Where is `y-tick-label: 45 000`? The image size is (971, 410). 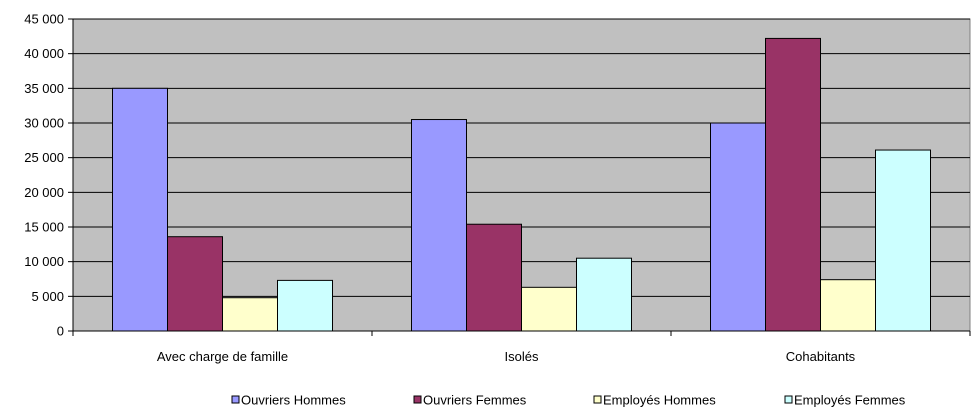 y-tick-label: 45 000 is located at coordinates (44, 19).